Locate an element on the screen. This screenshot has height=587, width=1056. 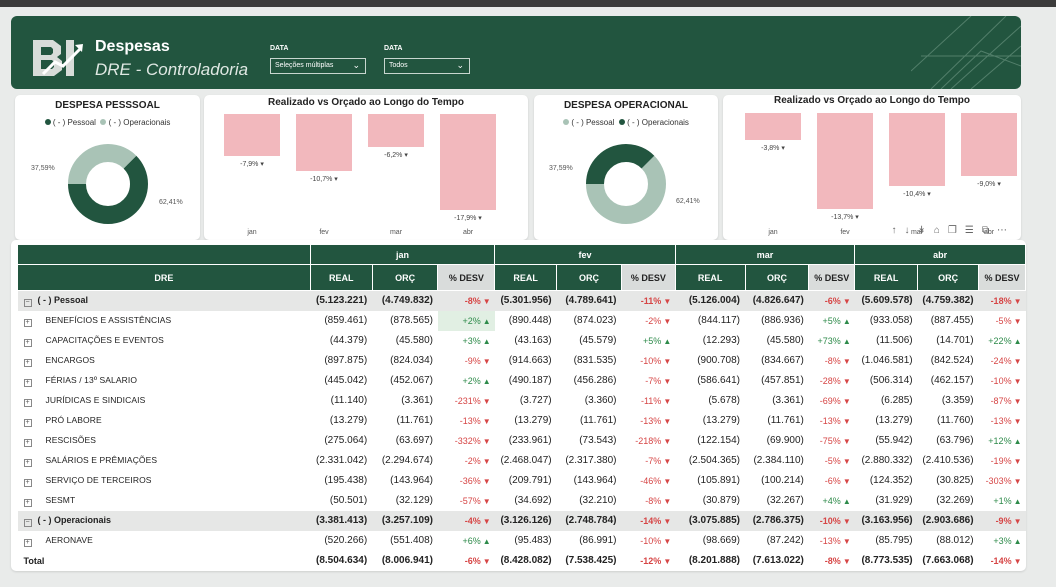
arrow-up-icon: ↑ is located at coordinates (898, 230).